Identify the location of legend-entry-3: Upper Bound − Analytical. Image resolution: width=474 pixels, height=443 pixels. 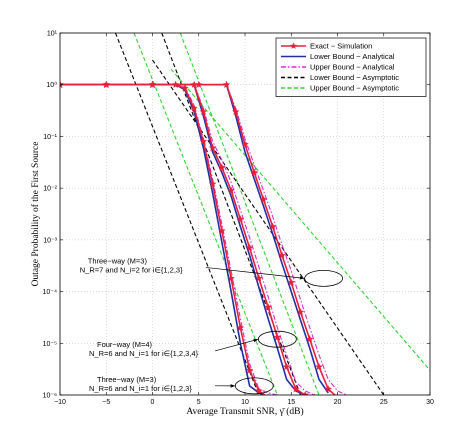
(338, 67).